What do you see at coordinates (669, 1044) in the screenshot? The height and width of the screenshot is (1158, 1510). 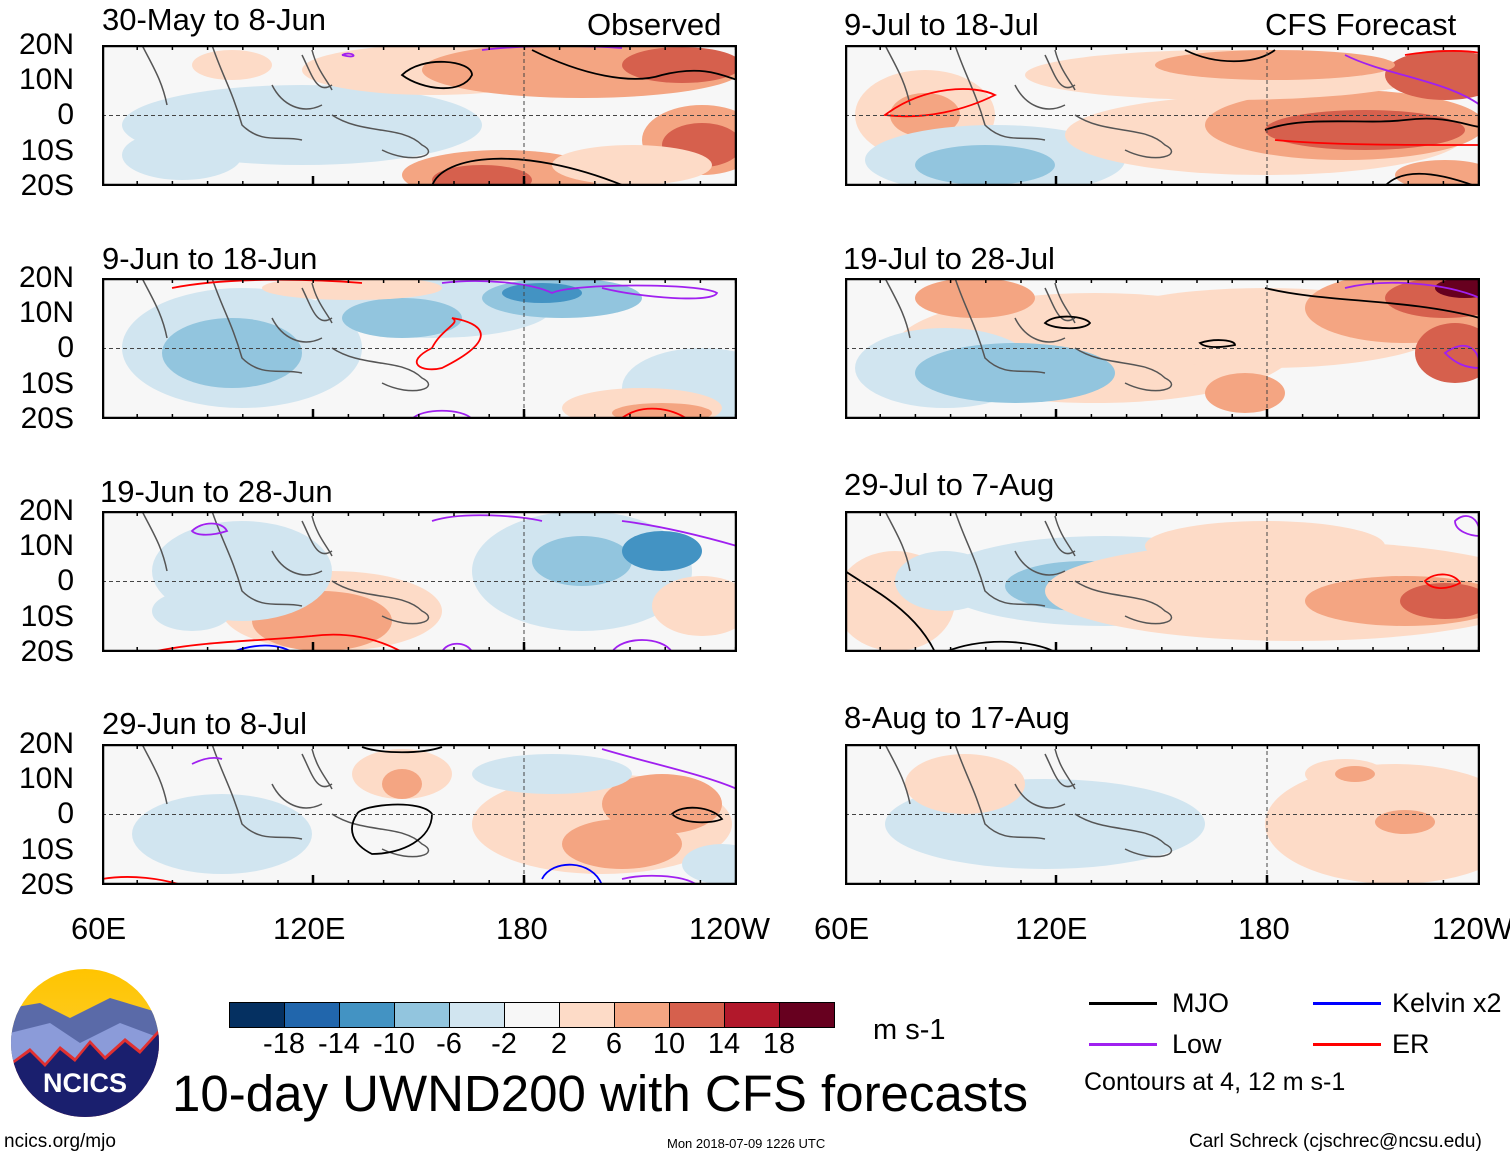 I see `colorbar-label: 10` at bounding box center [669, 1044].